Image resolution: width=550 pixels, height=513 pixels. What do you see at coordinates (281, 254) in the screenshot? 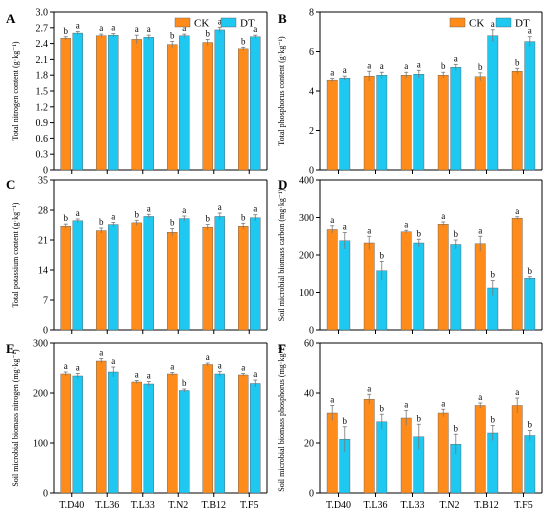
I see `y-axis-label: Soil microbial biomass carbon (mg·kg⁻¹)` at bounding box center [281, 254].